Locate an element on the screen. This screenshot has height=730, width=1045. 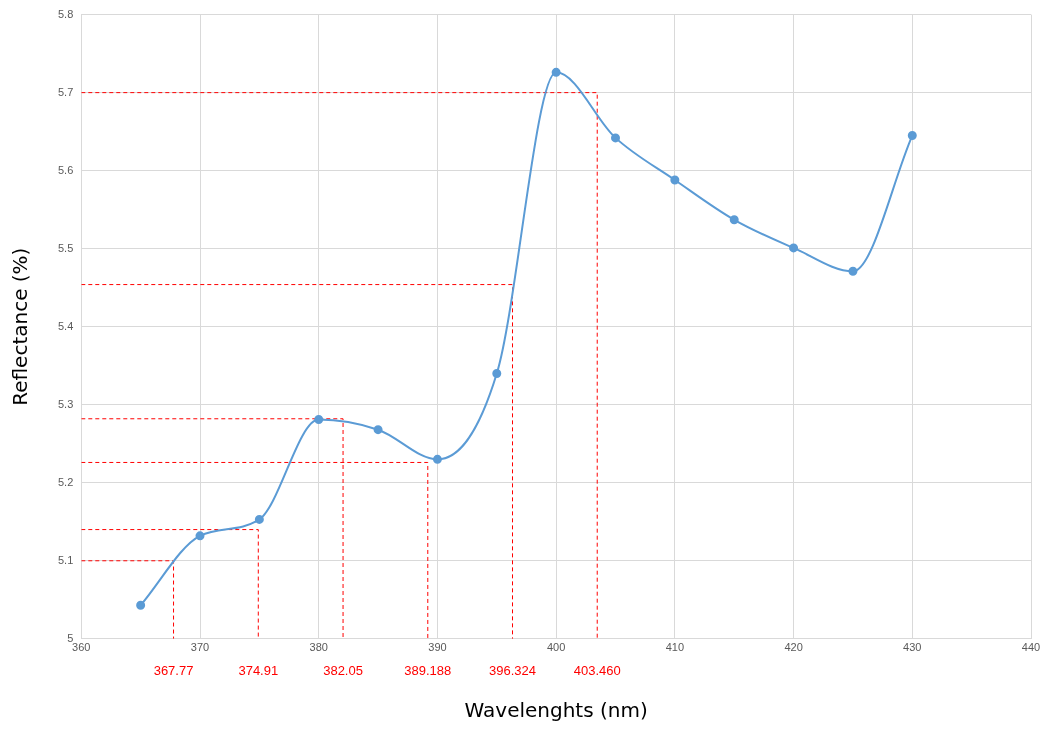
x-tick-label: 410 is located at coordinates (675, 647).